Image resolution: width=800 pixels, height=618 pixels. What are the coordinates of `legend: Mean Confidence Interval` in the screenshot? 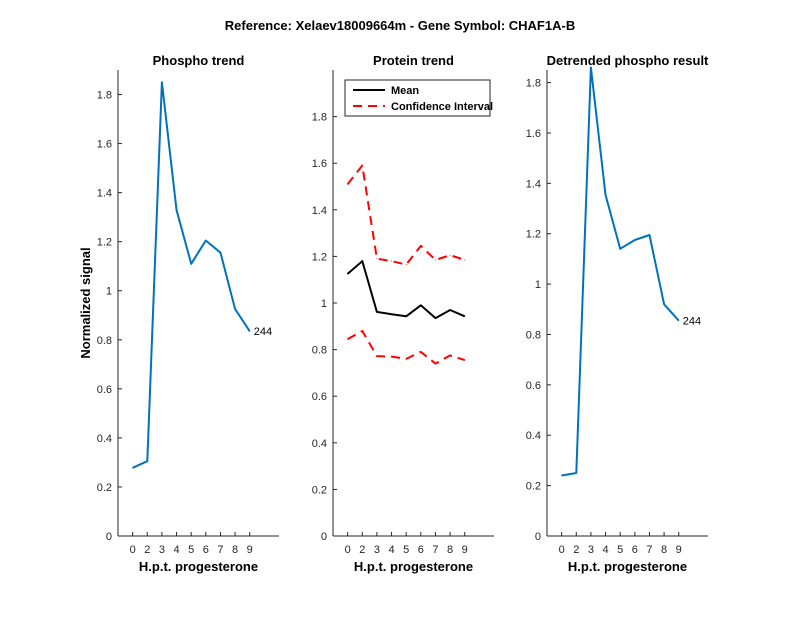 It's located at (418, 98).